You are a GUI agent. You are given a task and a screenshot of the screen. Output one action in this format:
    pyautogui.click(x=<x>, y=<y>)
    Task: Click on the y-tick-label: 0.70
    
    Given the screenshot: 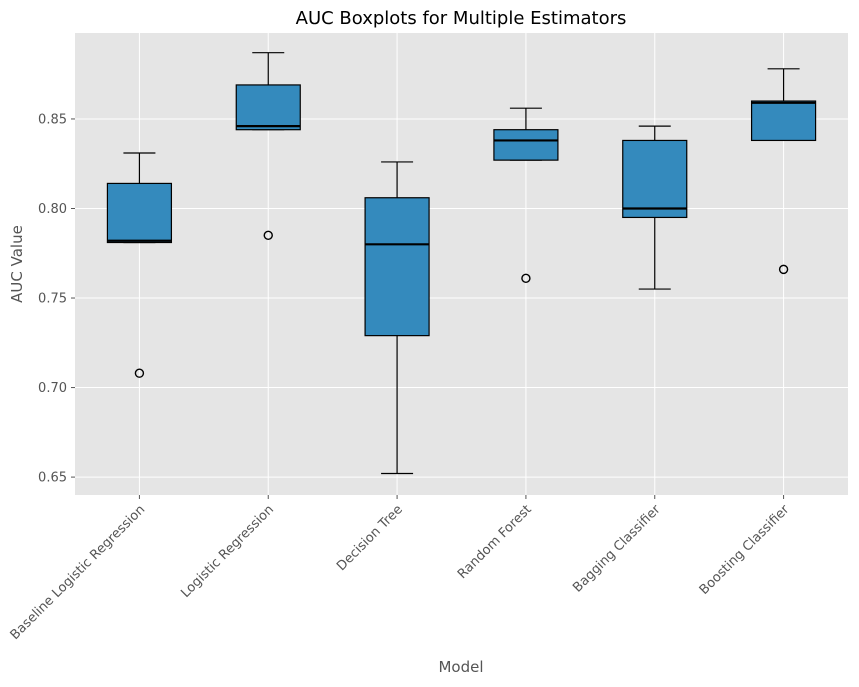 What is the action you would take?
    pyautogui.click(x=52, y=388)
    